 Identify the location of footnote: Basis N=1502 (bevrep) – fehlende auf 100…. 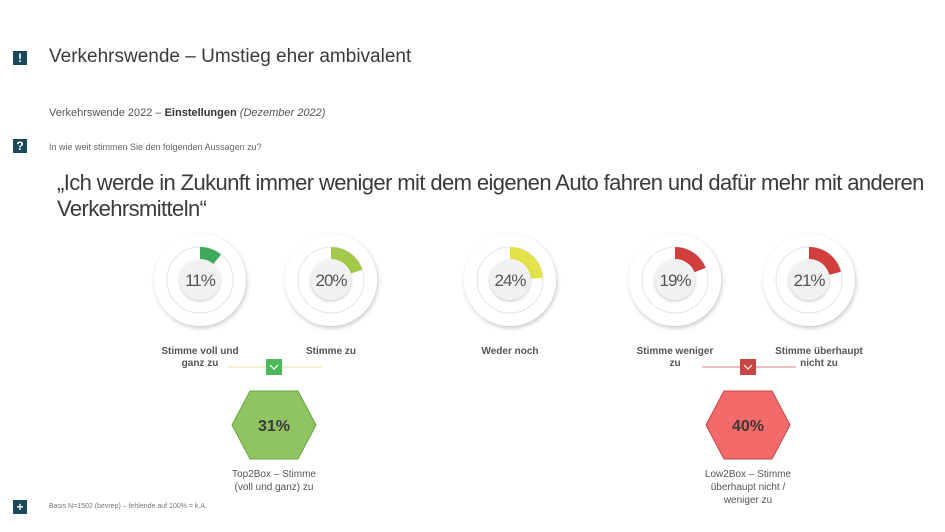
(128, 506).